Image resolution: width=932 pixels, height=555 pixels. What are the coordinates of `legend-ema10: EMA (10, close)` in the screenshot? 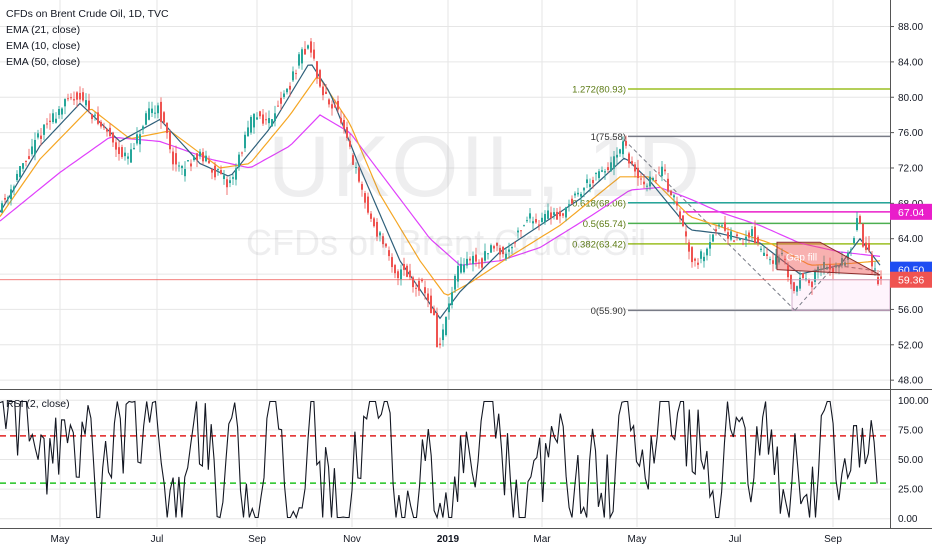 It's located at (43, 46).